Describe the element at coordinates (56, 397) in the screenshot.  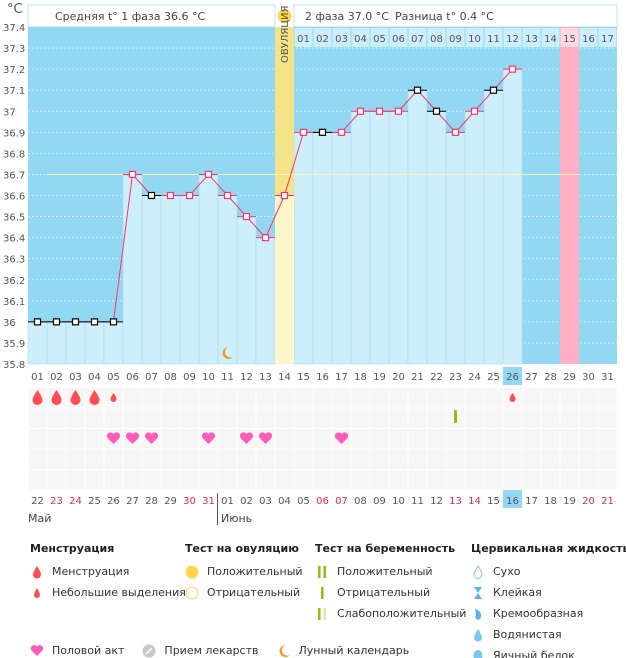
I see `menstruation-drop-icon` at that location.